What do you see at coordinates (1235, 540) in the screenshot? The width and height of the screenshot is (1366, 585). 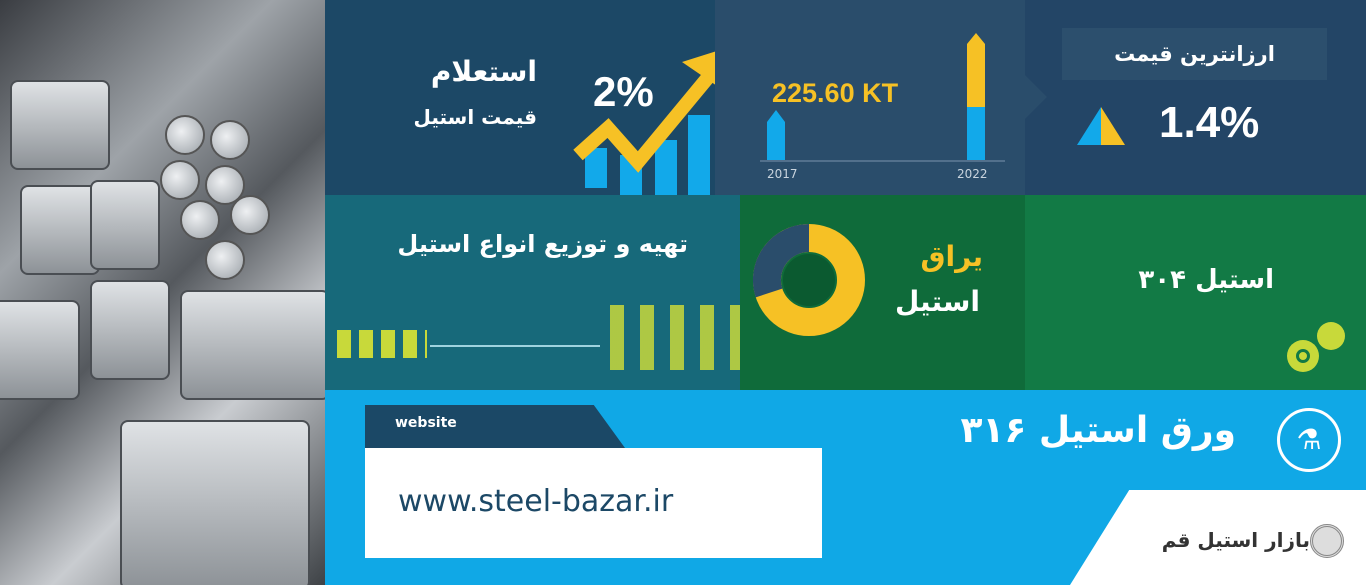 I see `brand-name: بازار استیل قم` at bounding box center [1235, 540].